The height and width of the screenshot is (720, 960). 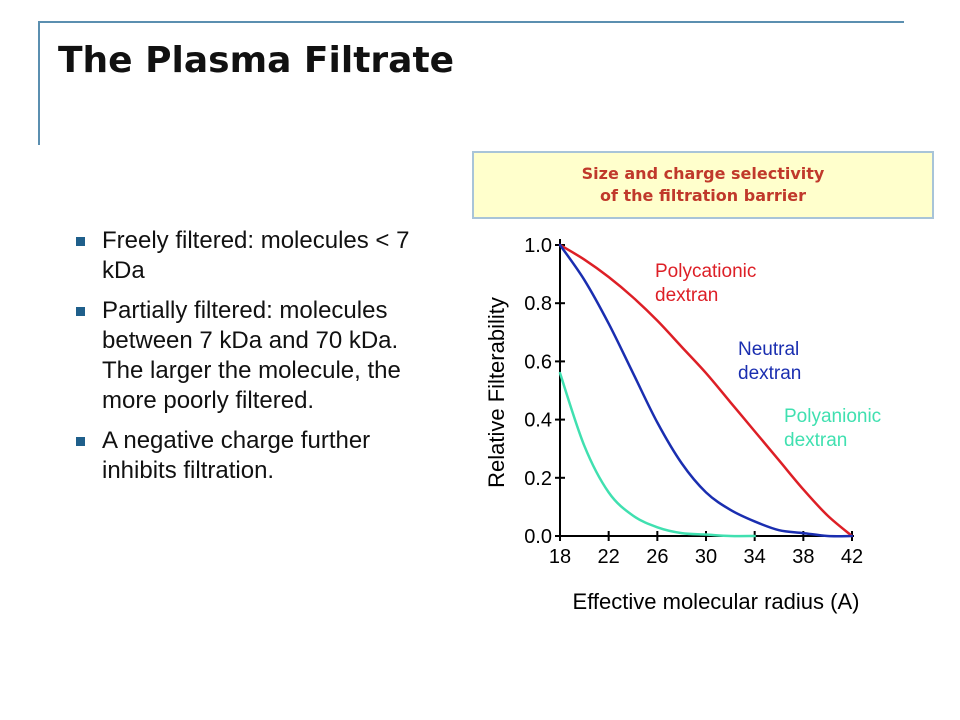 What do you see at coordinates (702, 195) in the screenshot?
I see `chart-caption-line-2: of the filtration barrier` at bounding box center [702, 195].